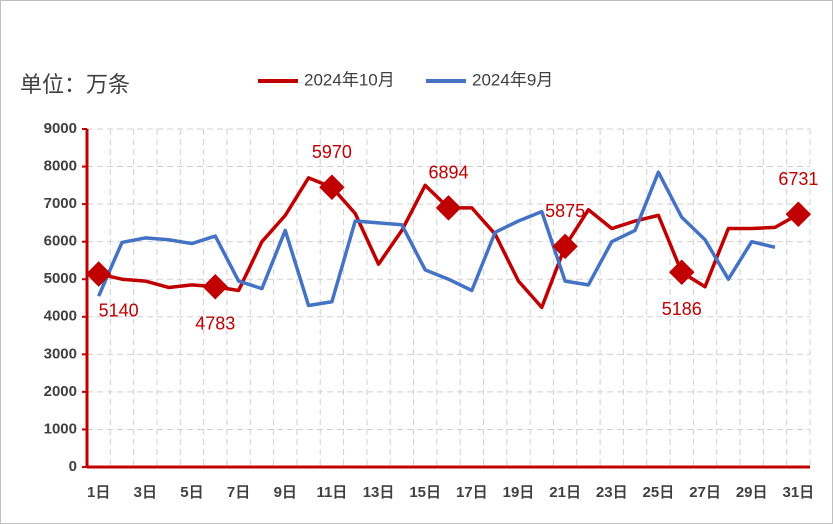 This screenshot has height=524, width=833. I want to click on annotation: 6731, so click(798, 179).